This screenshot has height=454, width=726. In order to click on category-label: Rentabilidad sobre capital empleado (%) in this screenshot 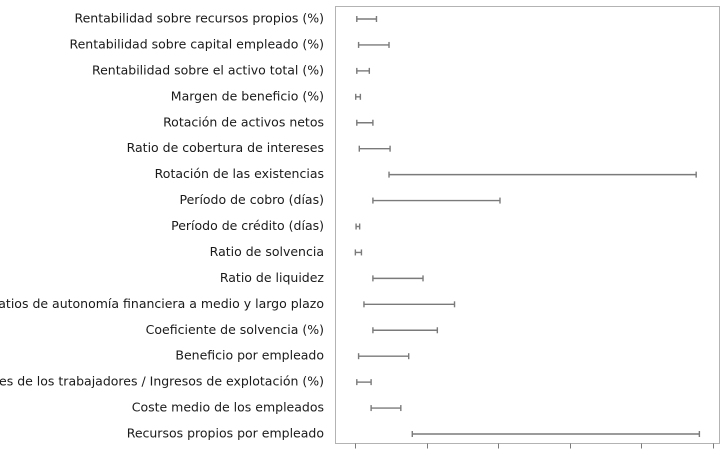, I will do `click(196, 43)`.